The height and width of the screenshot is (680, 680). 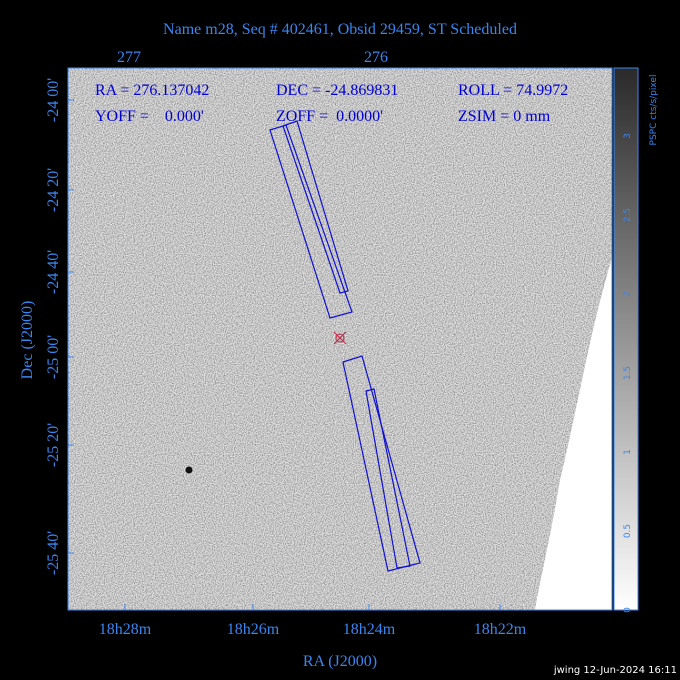 What do you see at coordinates (628, 452) in the screenshot?
I see `colorbar-tick-label: 1` at bounding box center [628, 452].